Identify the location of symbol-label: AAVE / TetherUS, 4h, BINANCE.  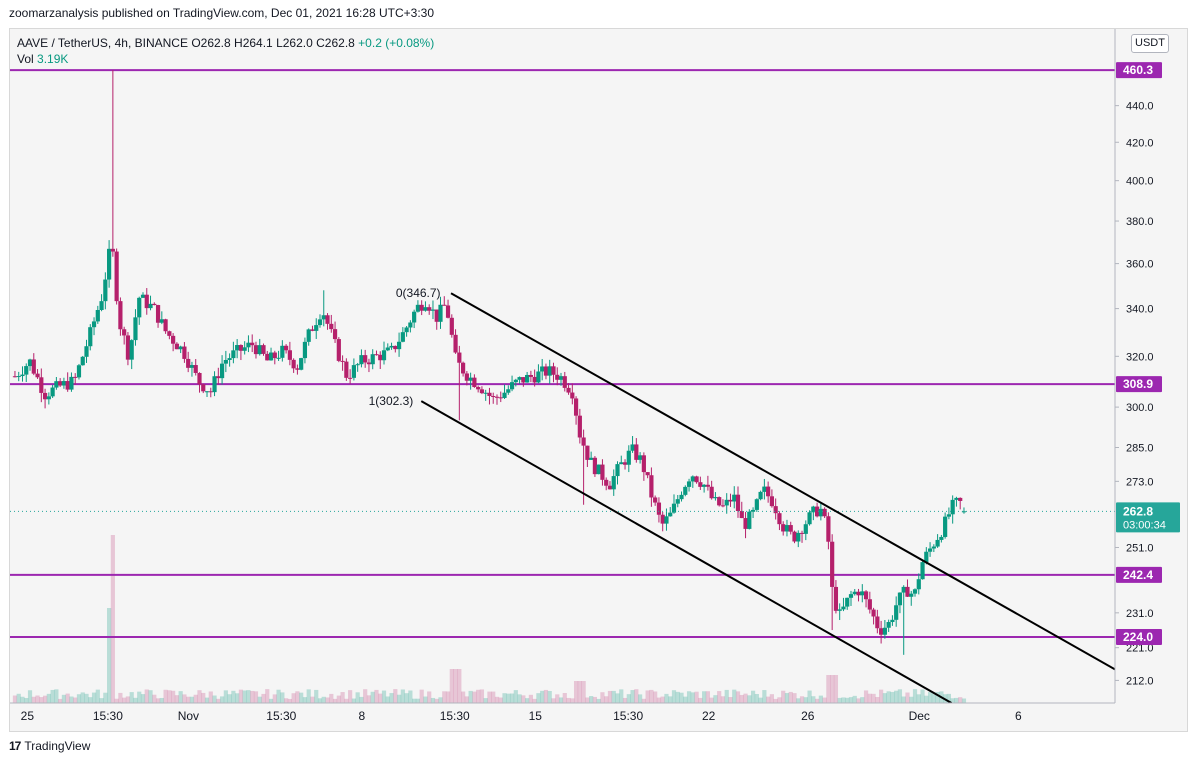
(102, 43).